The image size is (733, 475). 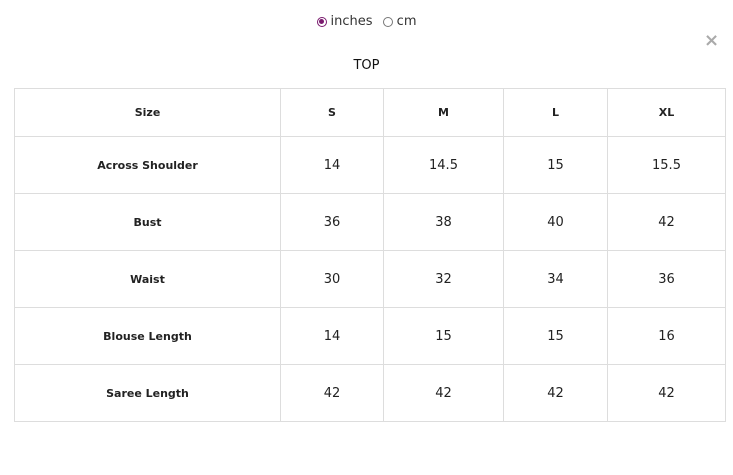 What do you see at coordinates (666, 165) in the screenshot?
I see `cell-value: 15.5` at bounding box center [666, 165].